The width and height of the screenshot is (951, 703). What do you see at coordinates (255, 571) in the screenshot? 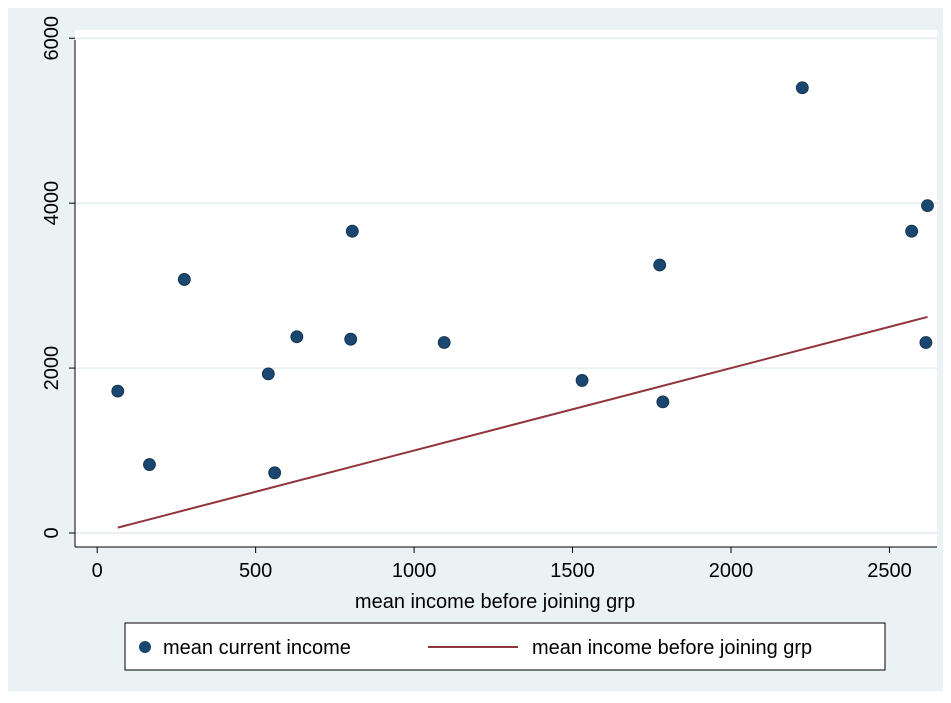
I see `x-tick-label: 500` at bounding box center [255, 571].